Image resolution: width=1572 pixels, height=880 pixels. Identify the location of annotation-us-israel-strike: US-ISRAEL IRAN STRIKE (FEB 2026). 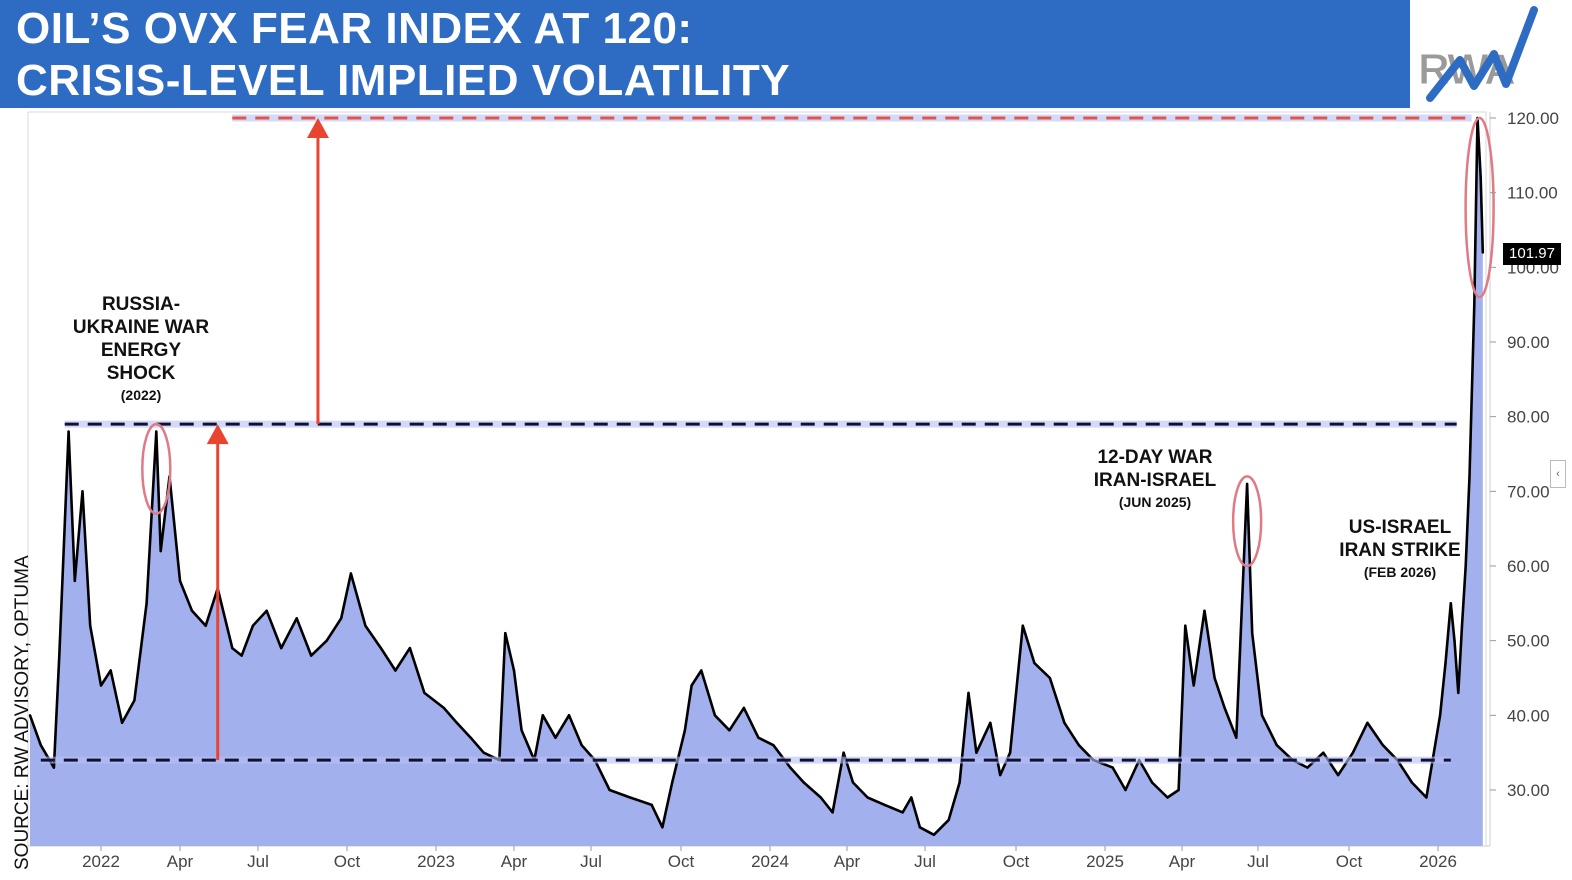
(1400, 549).